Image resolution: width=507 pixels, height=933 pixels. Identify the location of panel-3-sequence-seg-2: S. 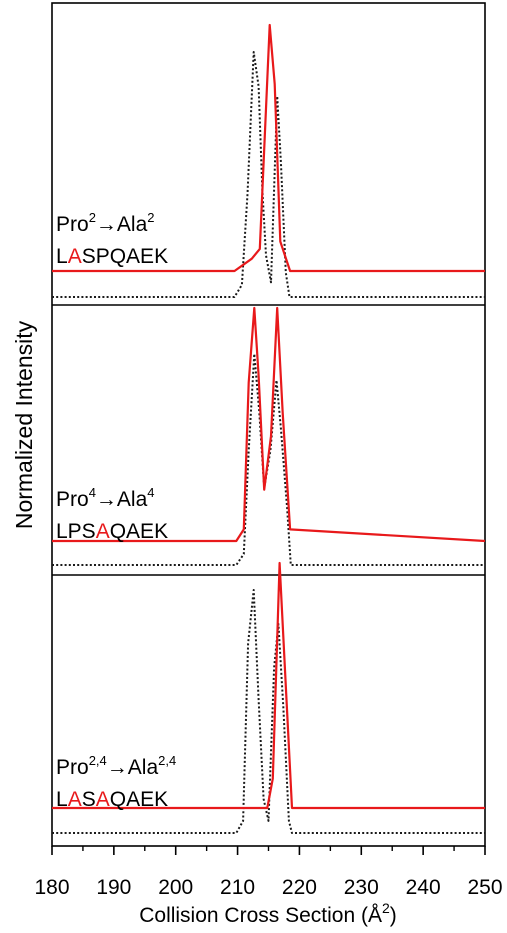
(89, 799).